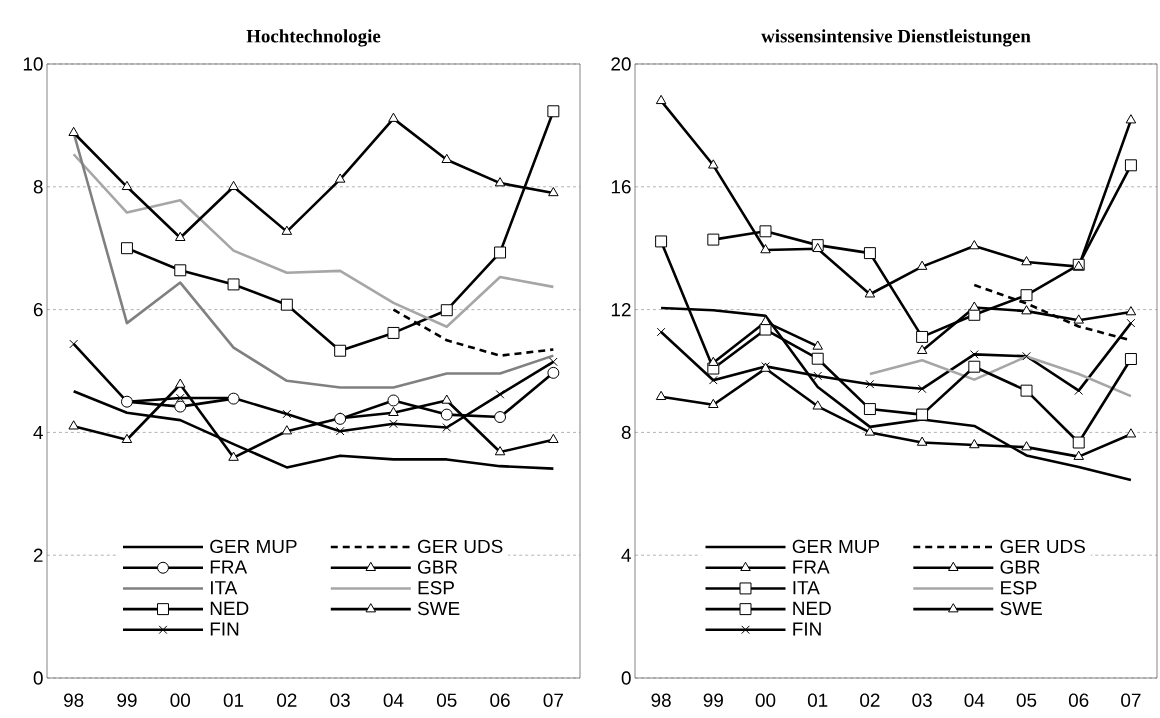 This screenshot has width=1160, height=718. What do you see at coordinates (38, 309) in the screenshot?
I see `y-tick-label: 6` at bounding box center [38, 309].